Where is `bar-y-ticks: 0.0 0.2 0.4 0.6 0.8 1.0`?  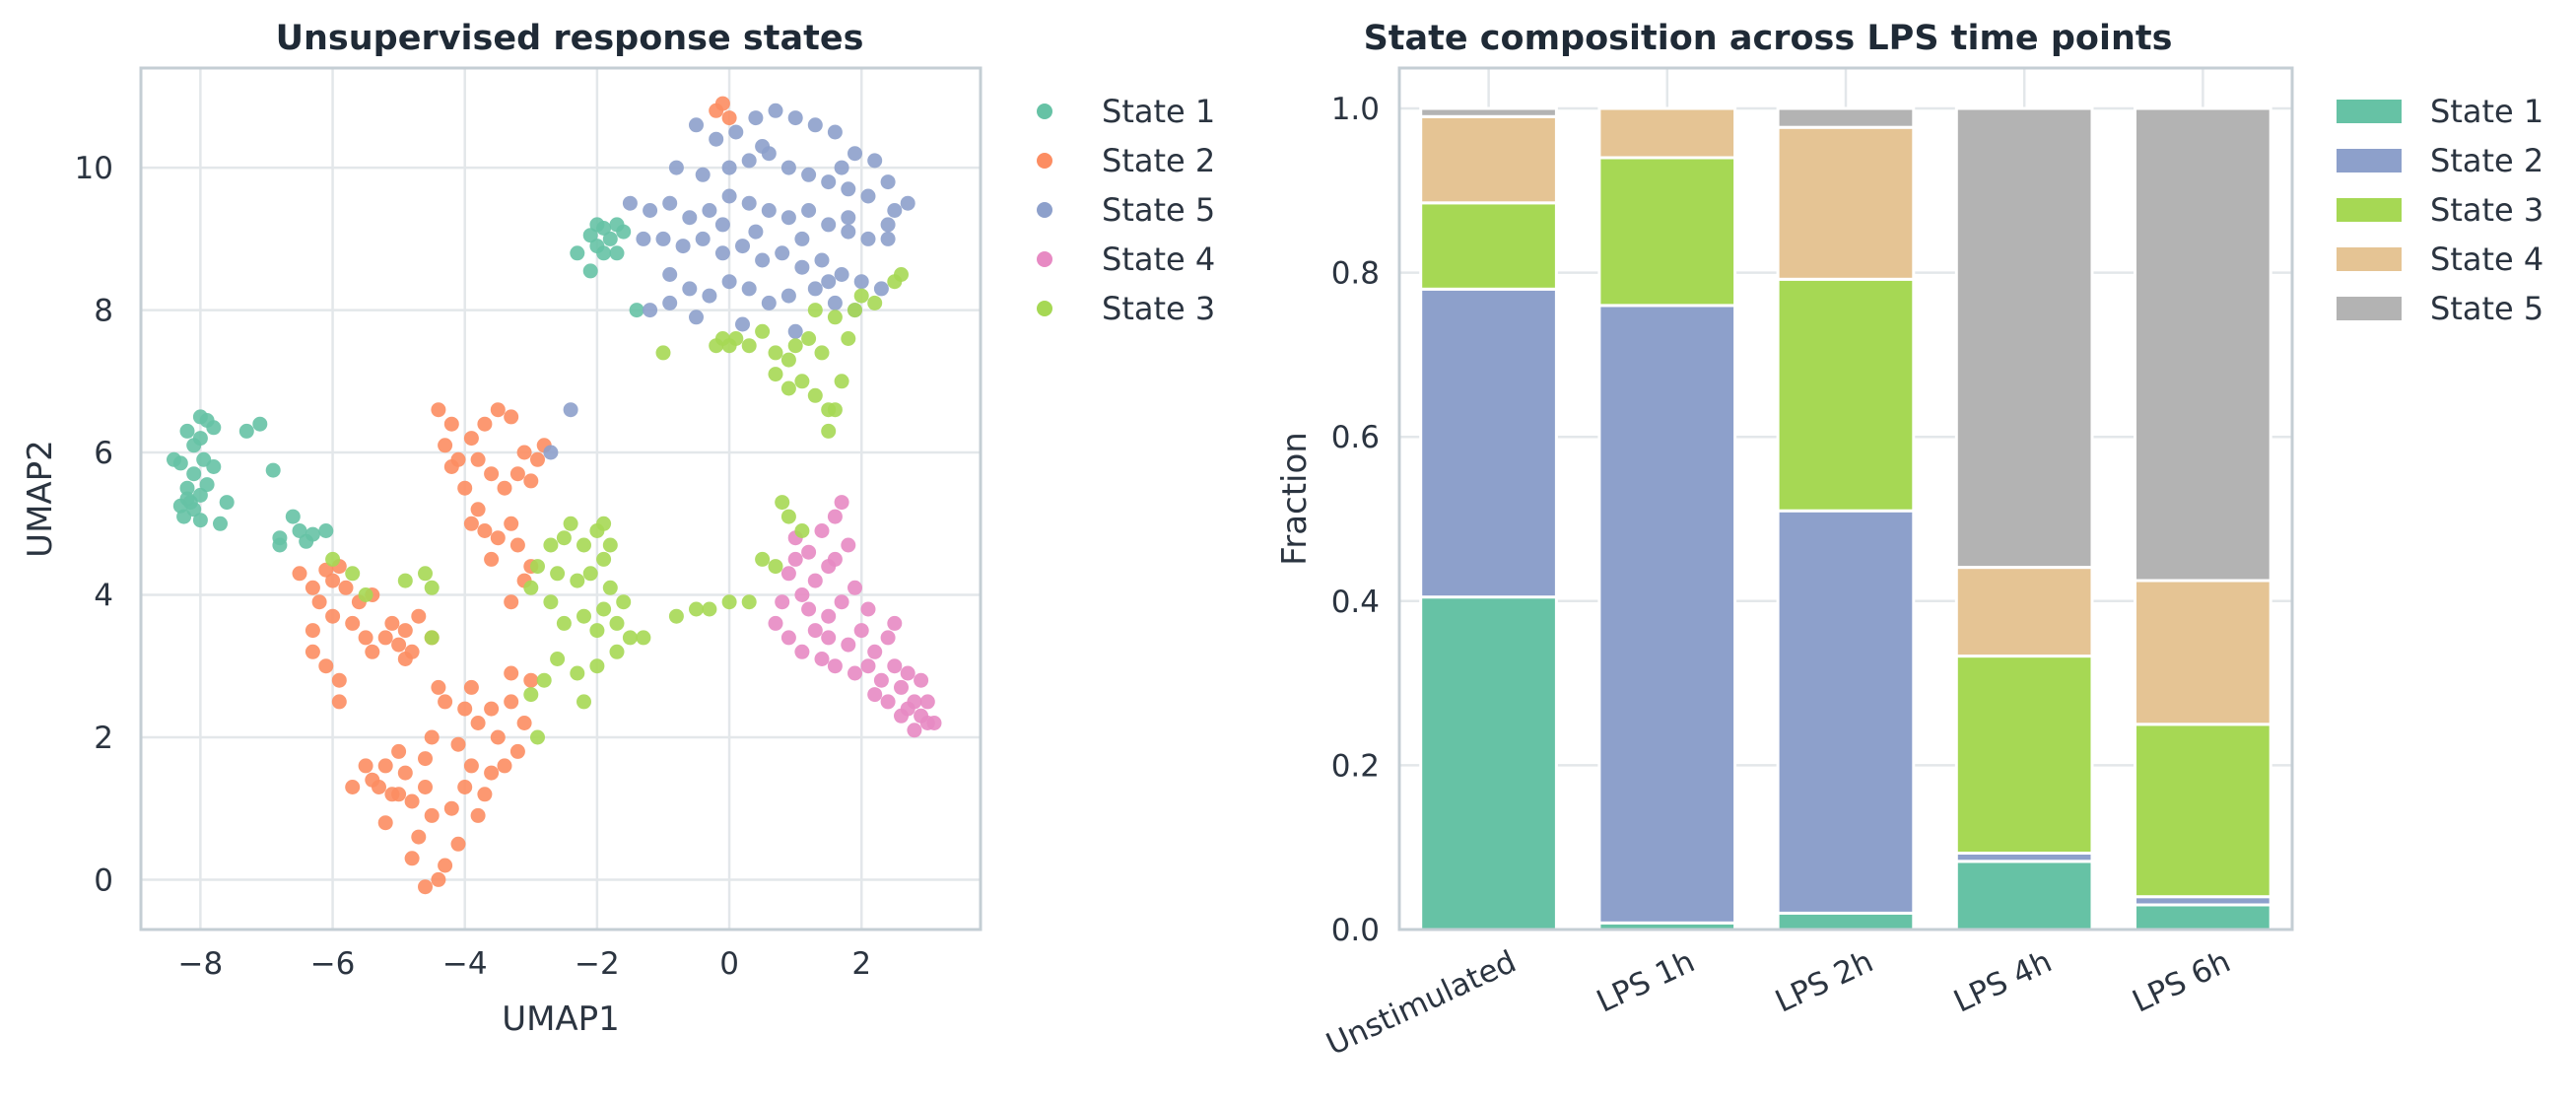
bar-y-ticks: 0.0 0.2 0.4 0.6 0.8 1.0 is located at coordinates (1355, 520).